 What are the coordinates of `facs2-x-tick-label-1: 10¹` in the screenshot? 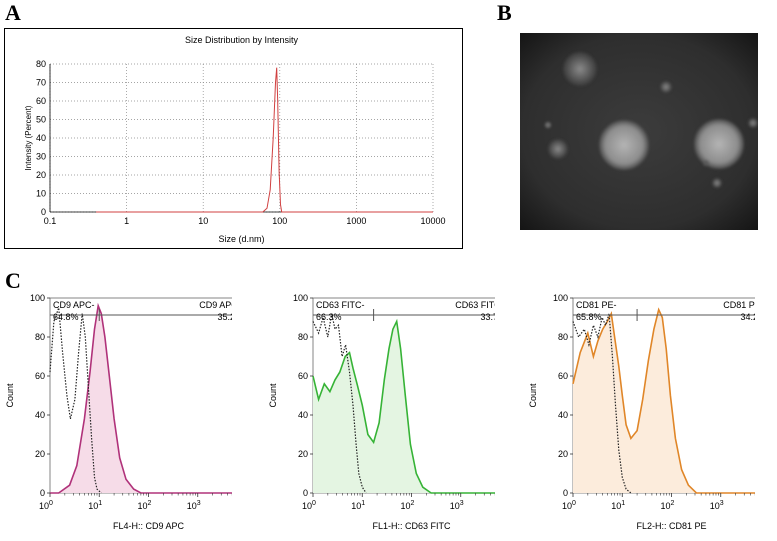 It's located at (358, 505).